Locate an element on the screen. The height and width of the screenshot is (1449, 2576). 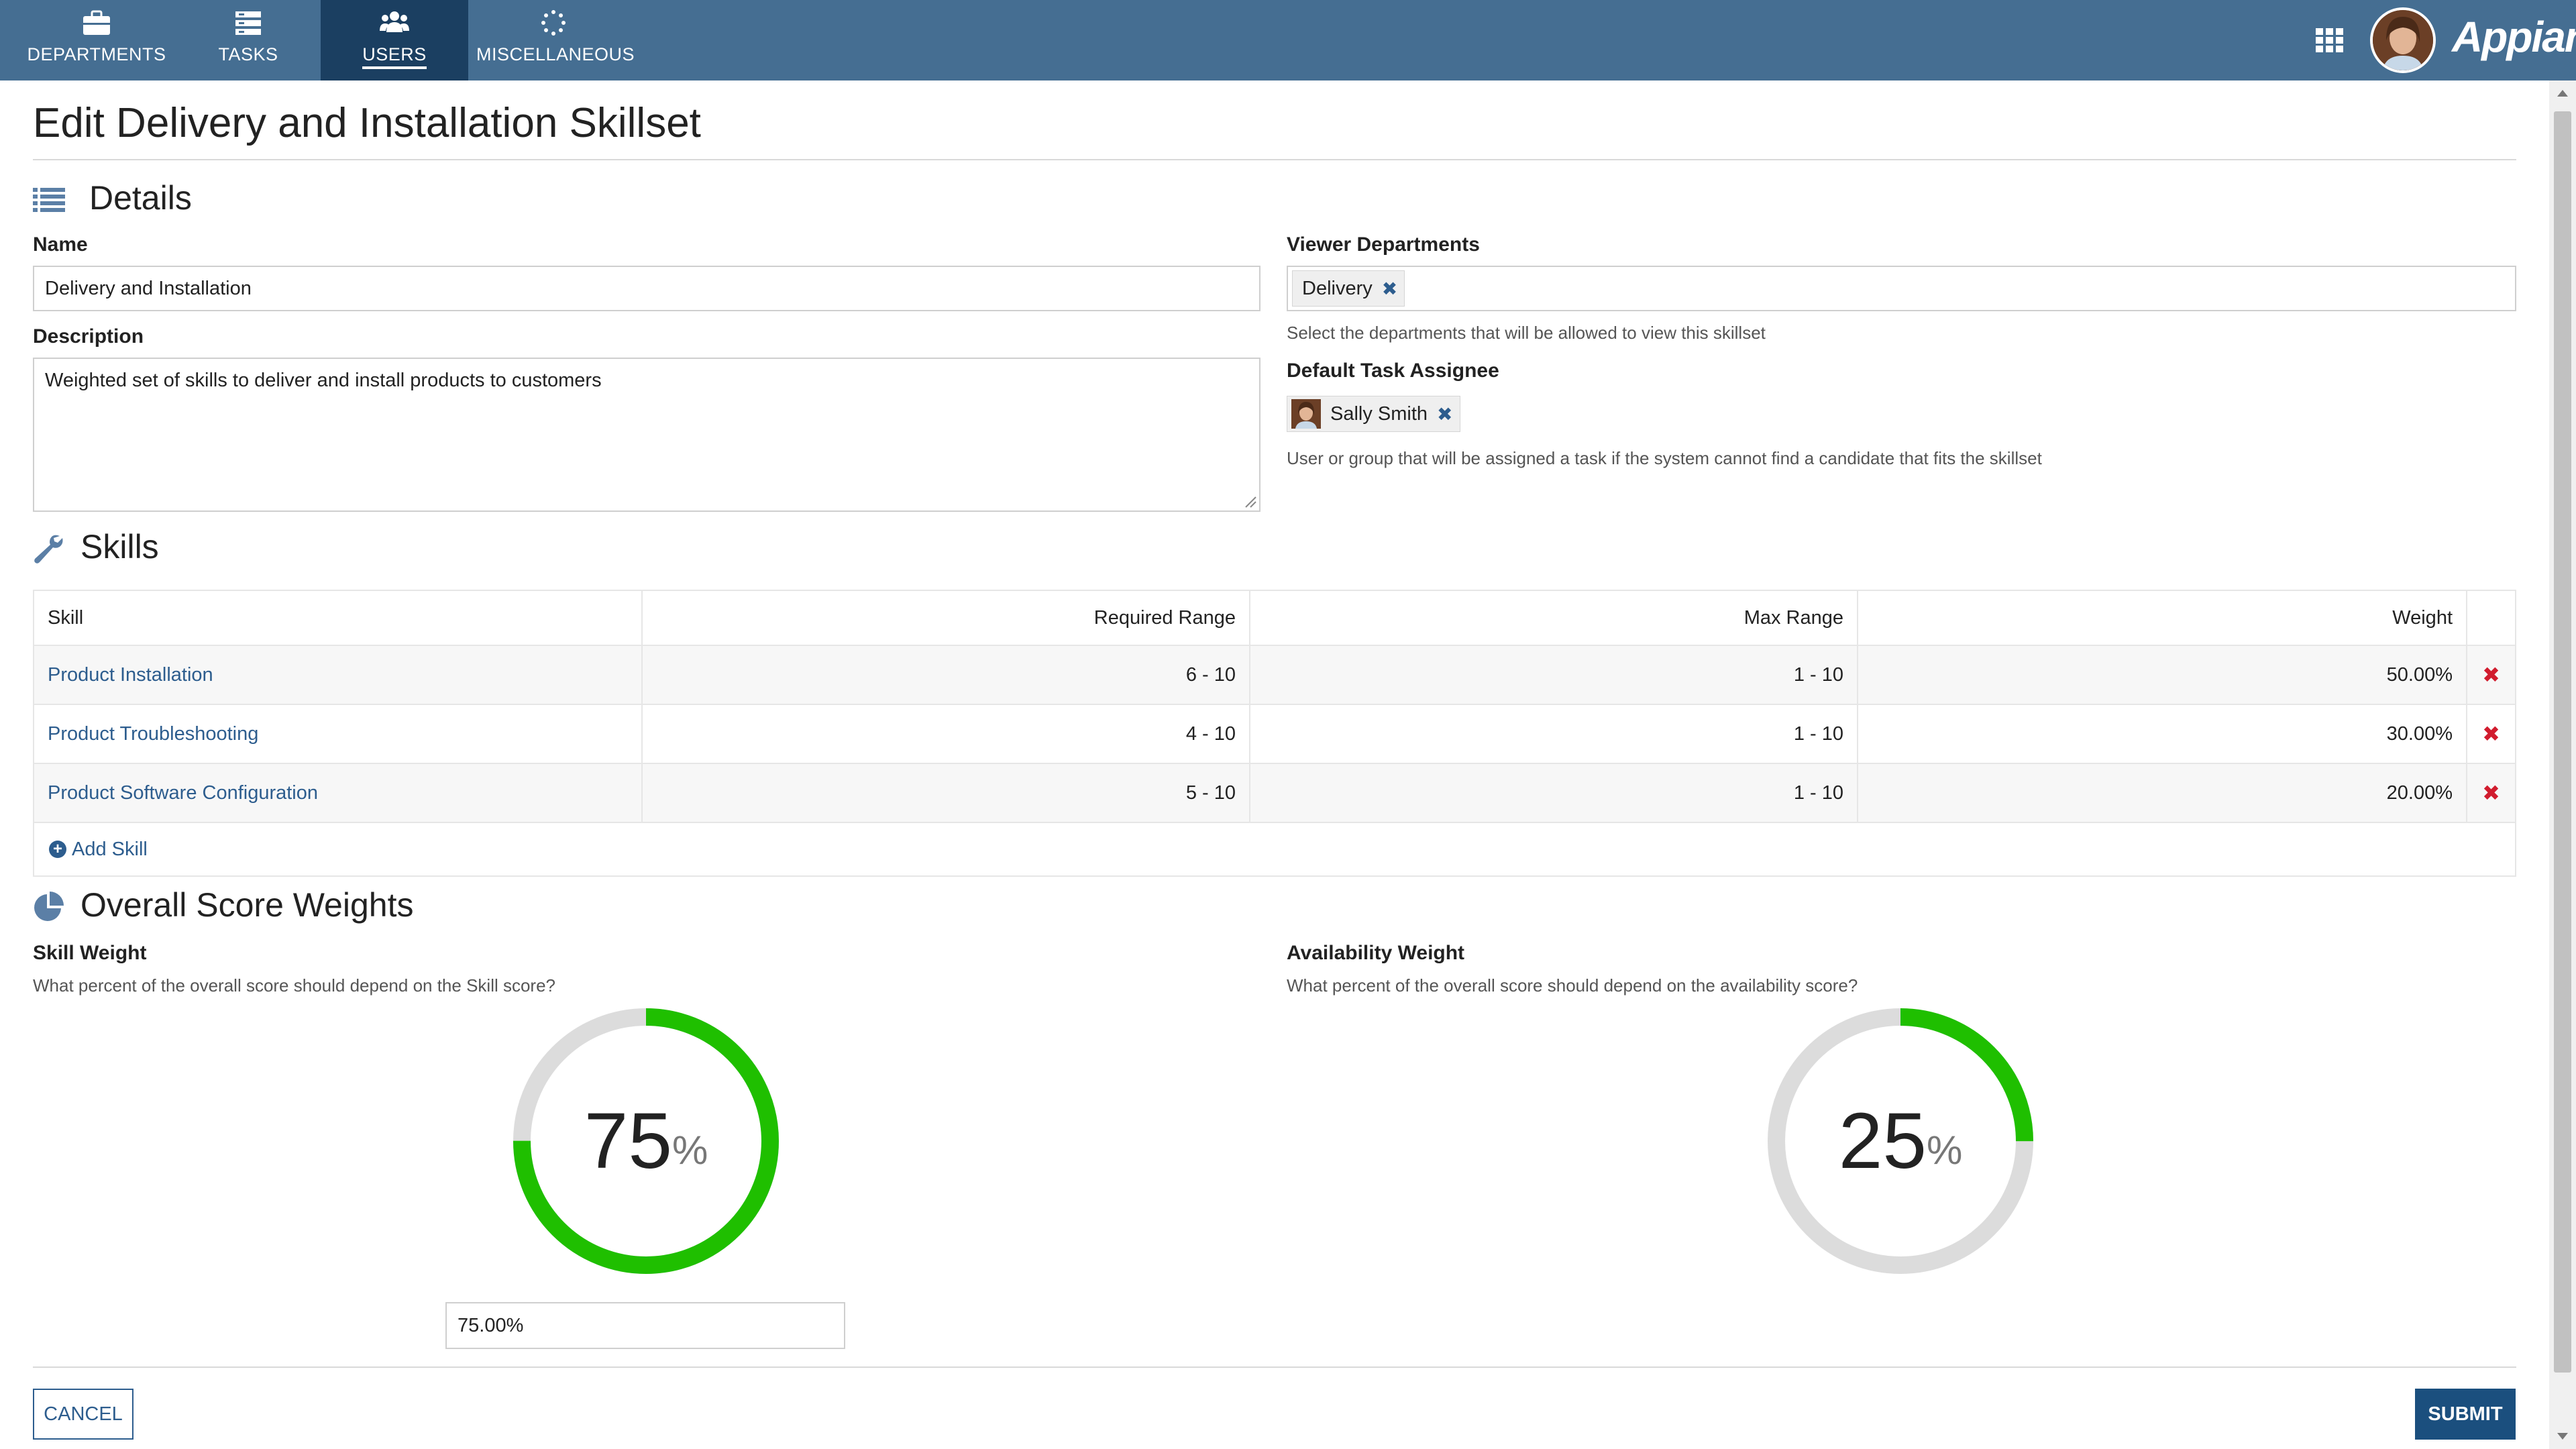
tab-label: DEPARTMENTS is located at coordinates (96, 54).